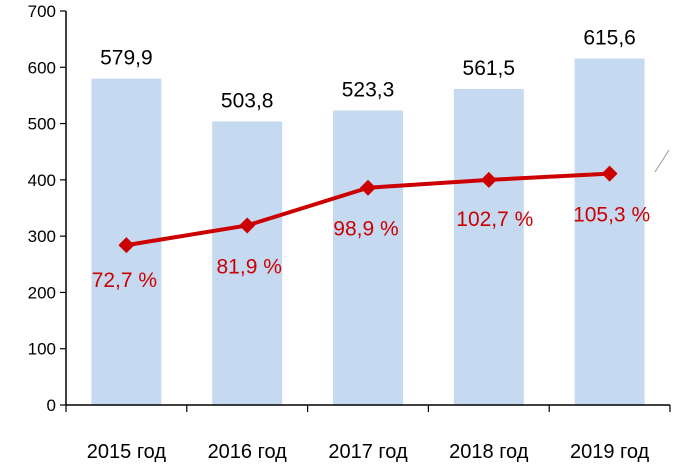 The image size is (673, 469). What do you see at coordinates (126, 58) in the screenshot?
I see `bar-data-label: 579,9` at bounding box center [126, 58].